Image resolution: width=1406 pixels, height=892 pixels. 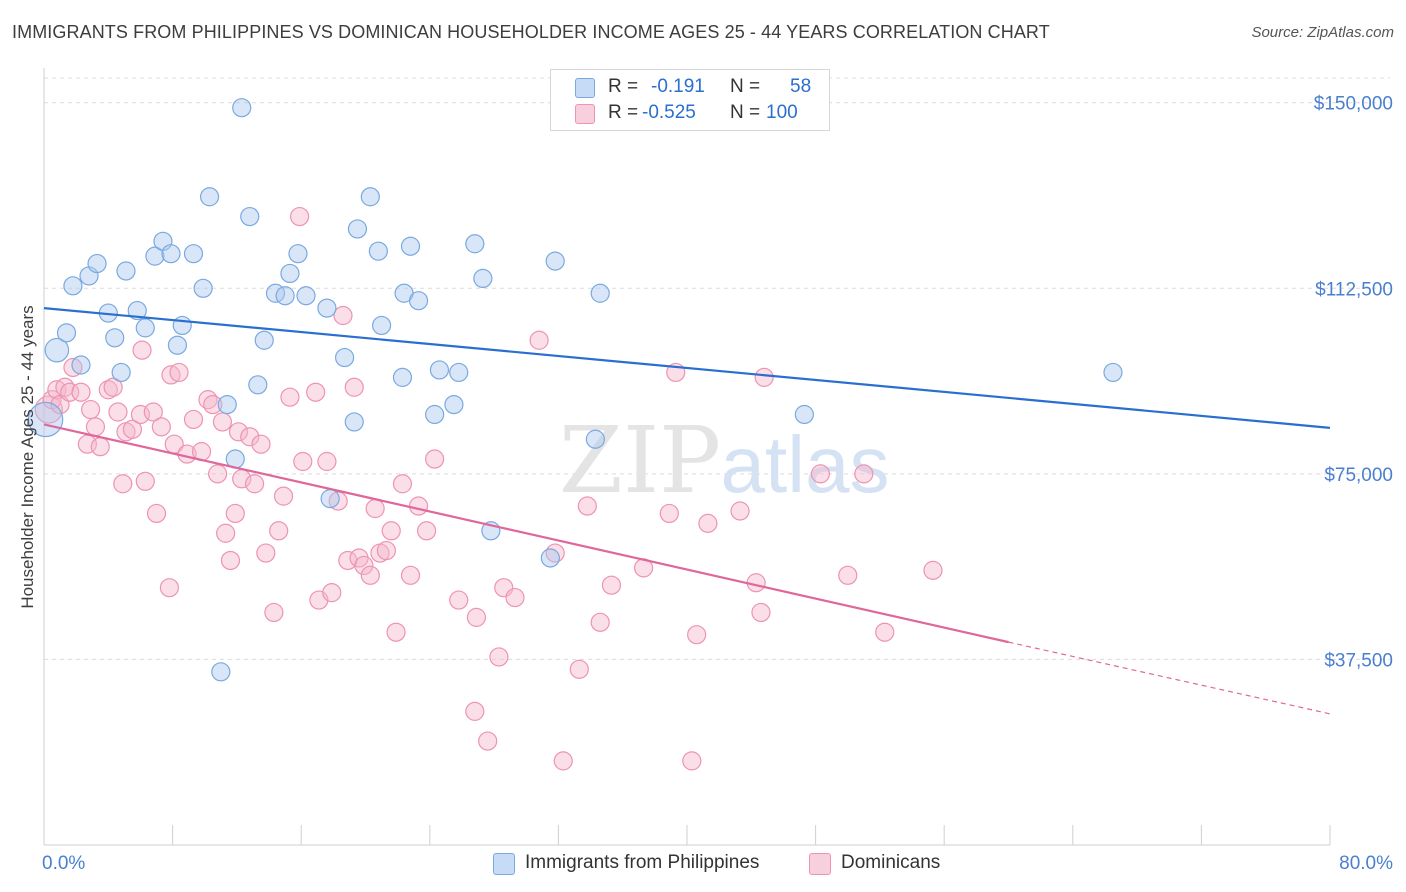 I want to click on legend-swatch-blue, so click(x=585, y=88).